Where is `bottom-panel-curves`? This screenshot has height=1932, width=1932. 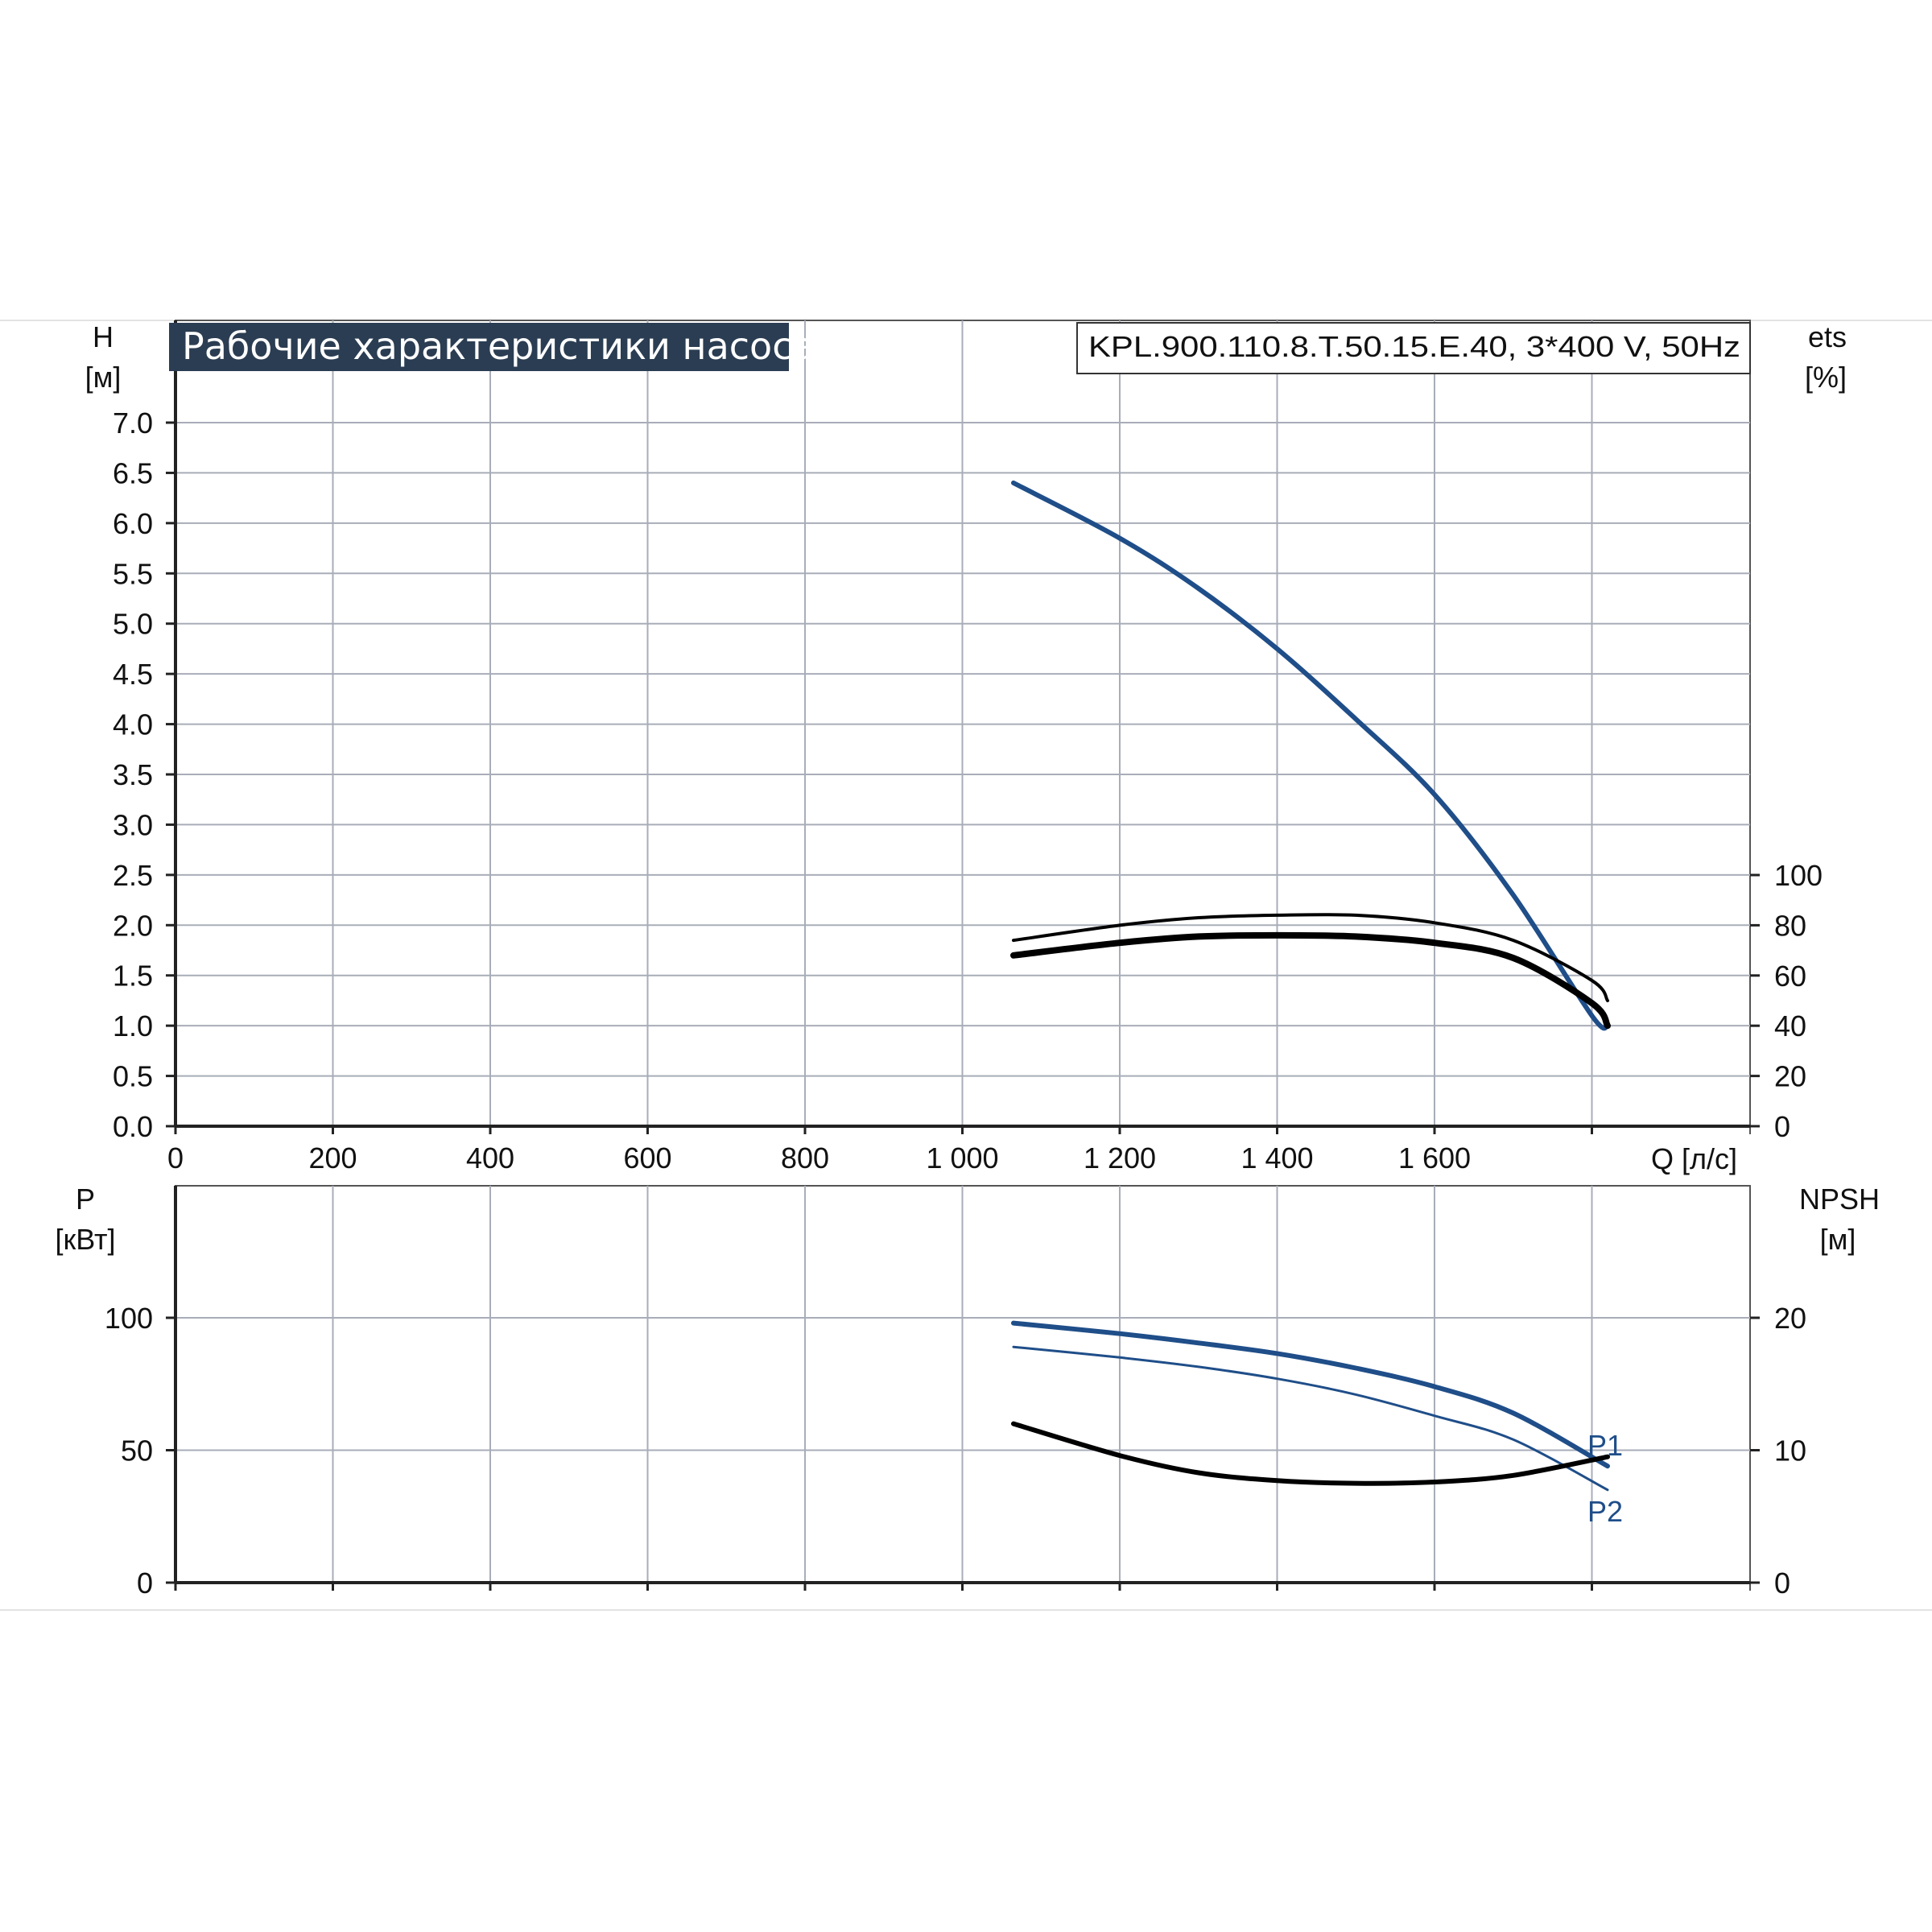
bottom-panel-curves is located at coordinates (1310, 1406).